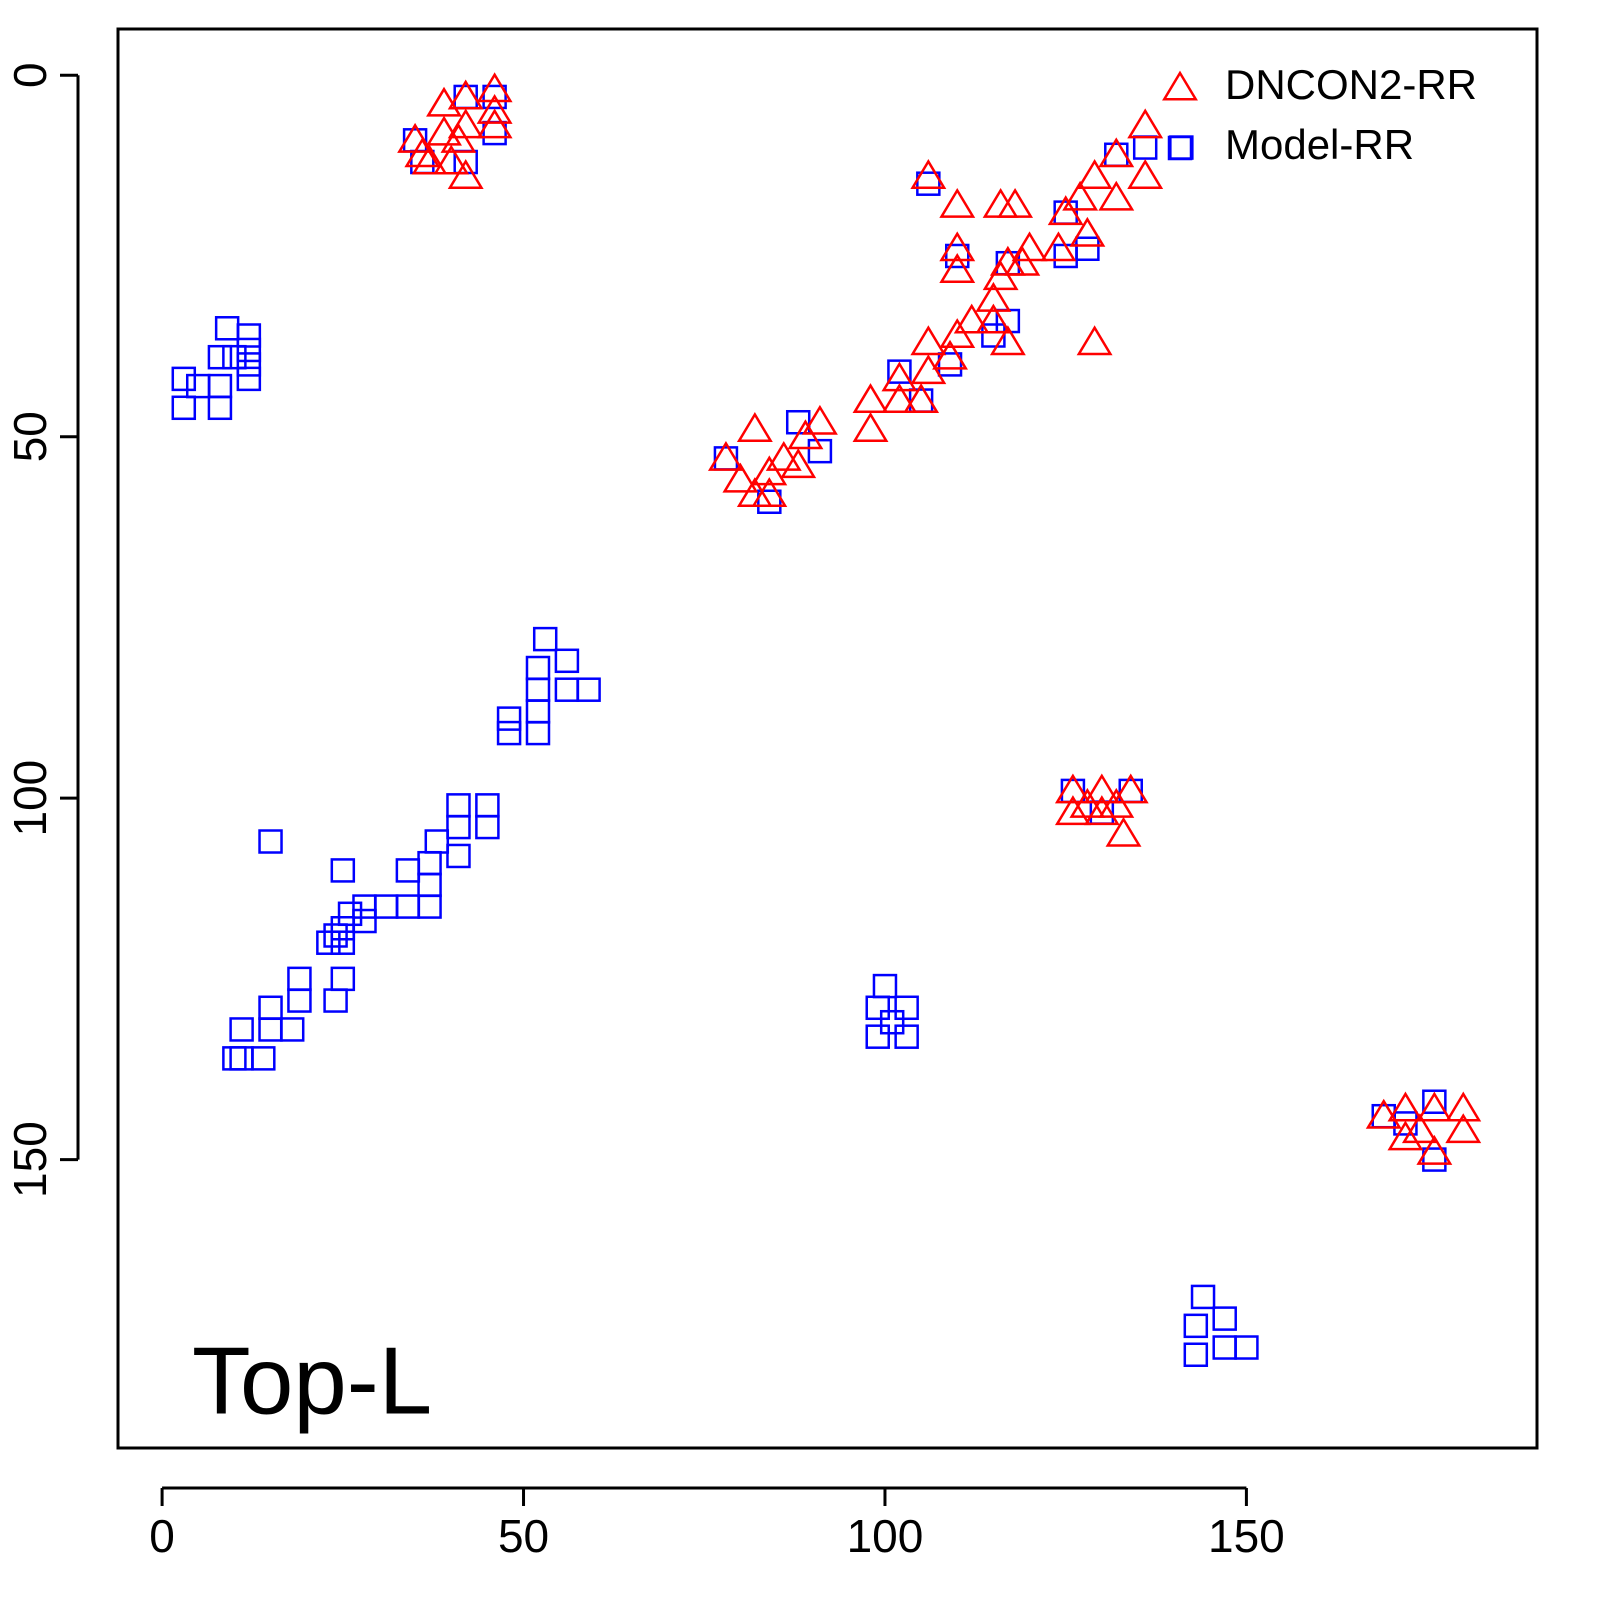 This screenshot has width=1600, height=1600. Describe the element at coordinates (30, 1159) in the screenshot. I see `y-tick-label: 150` at that location.